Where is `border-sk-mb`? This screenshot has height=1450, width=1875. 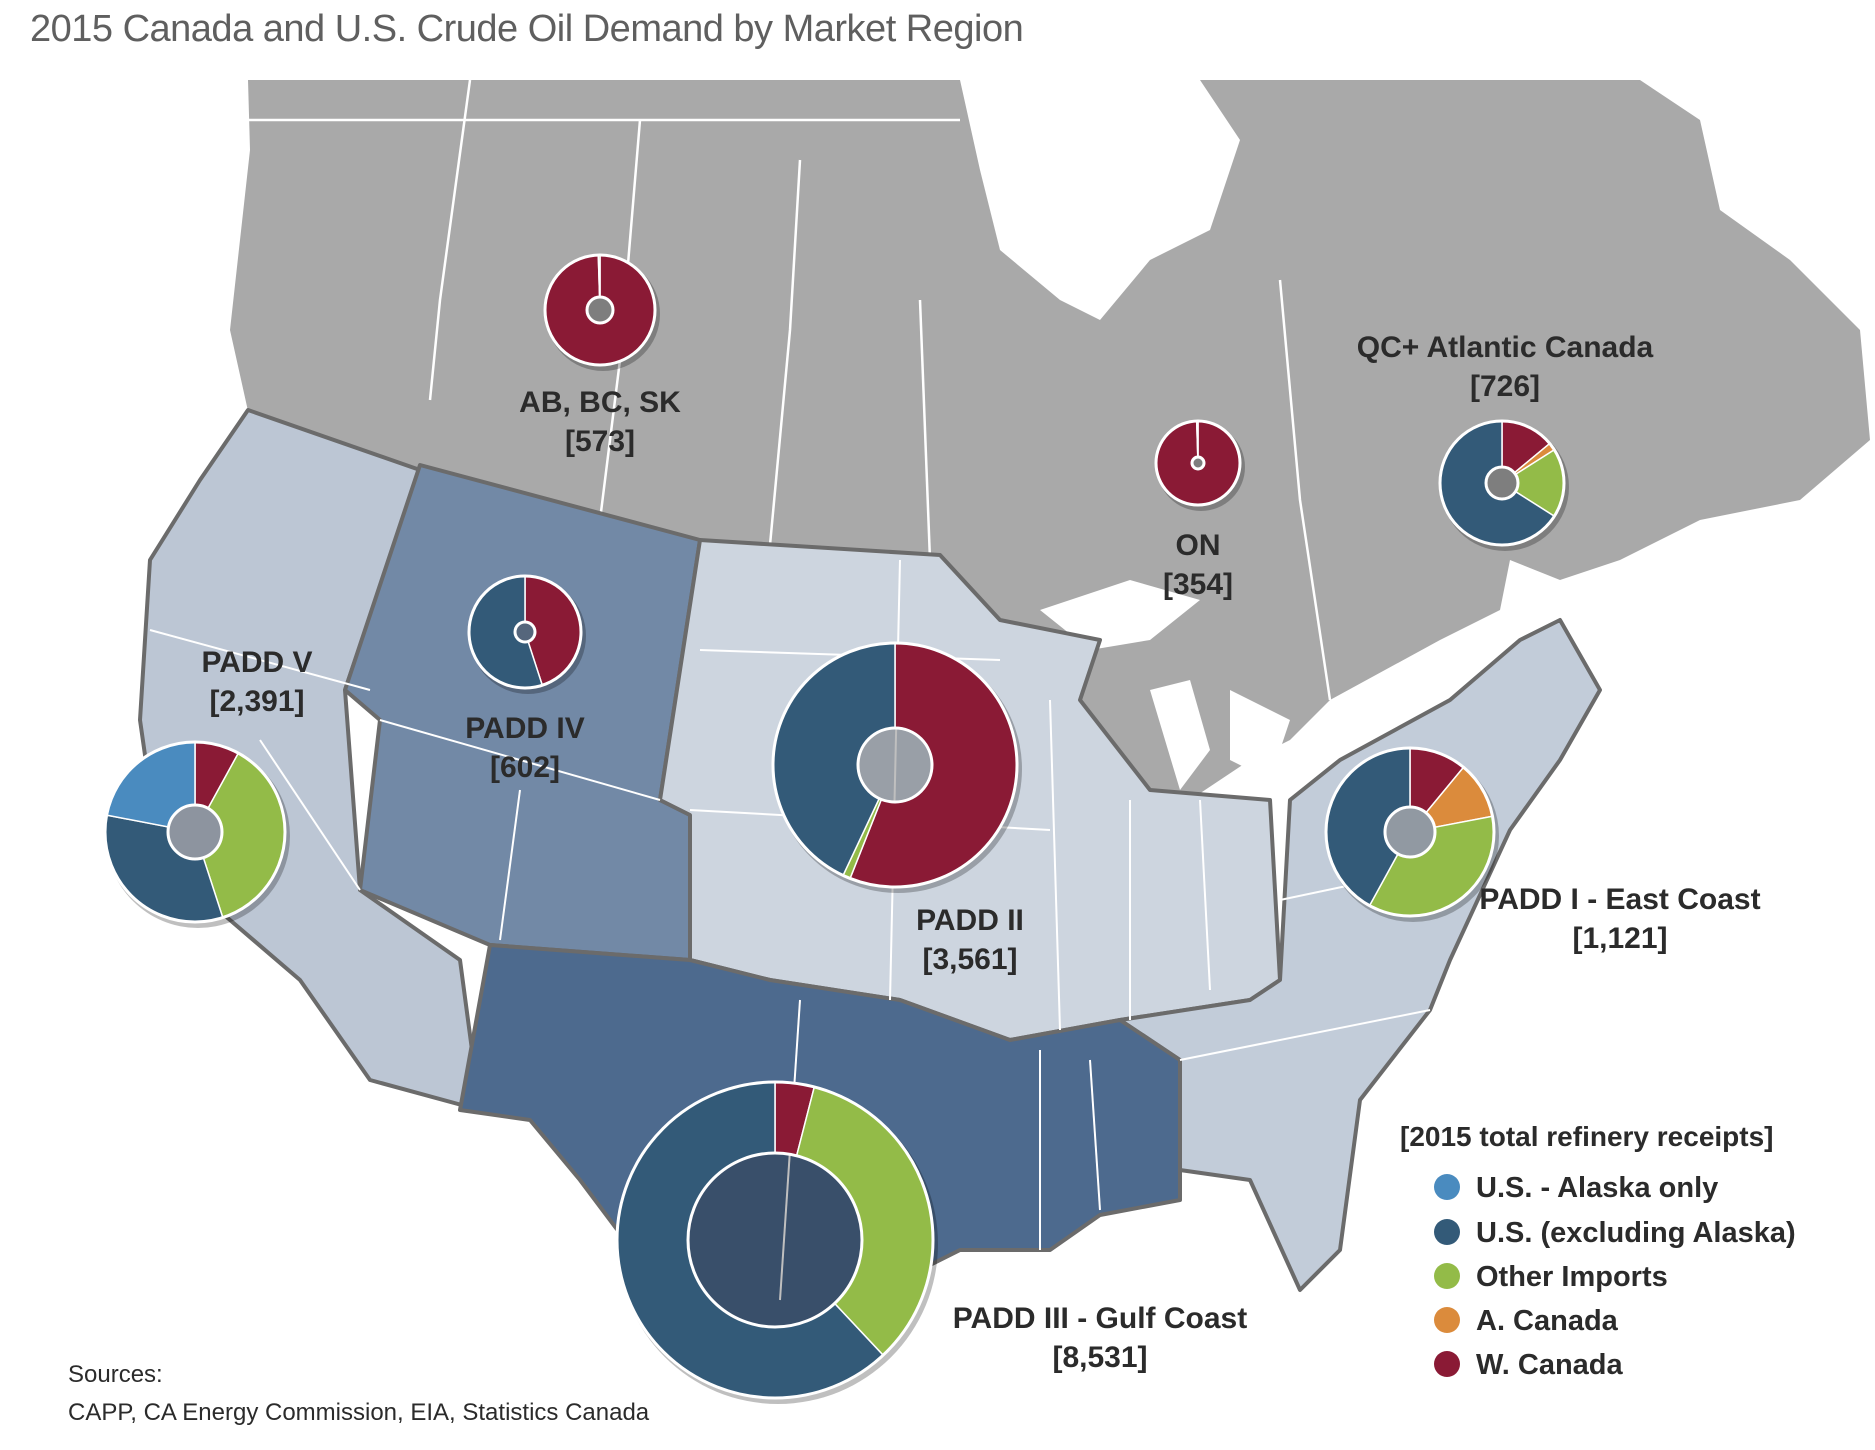 border-sk-mb is located at coordinates (785, 352).